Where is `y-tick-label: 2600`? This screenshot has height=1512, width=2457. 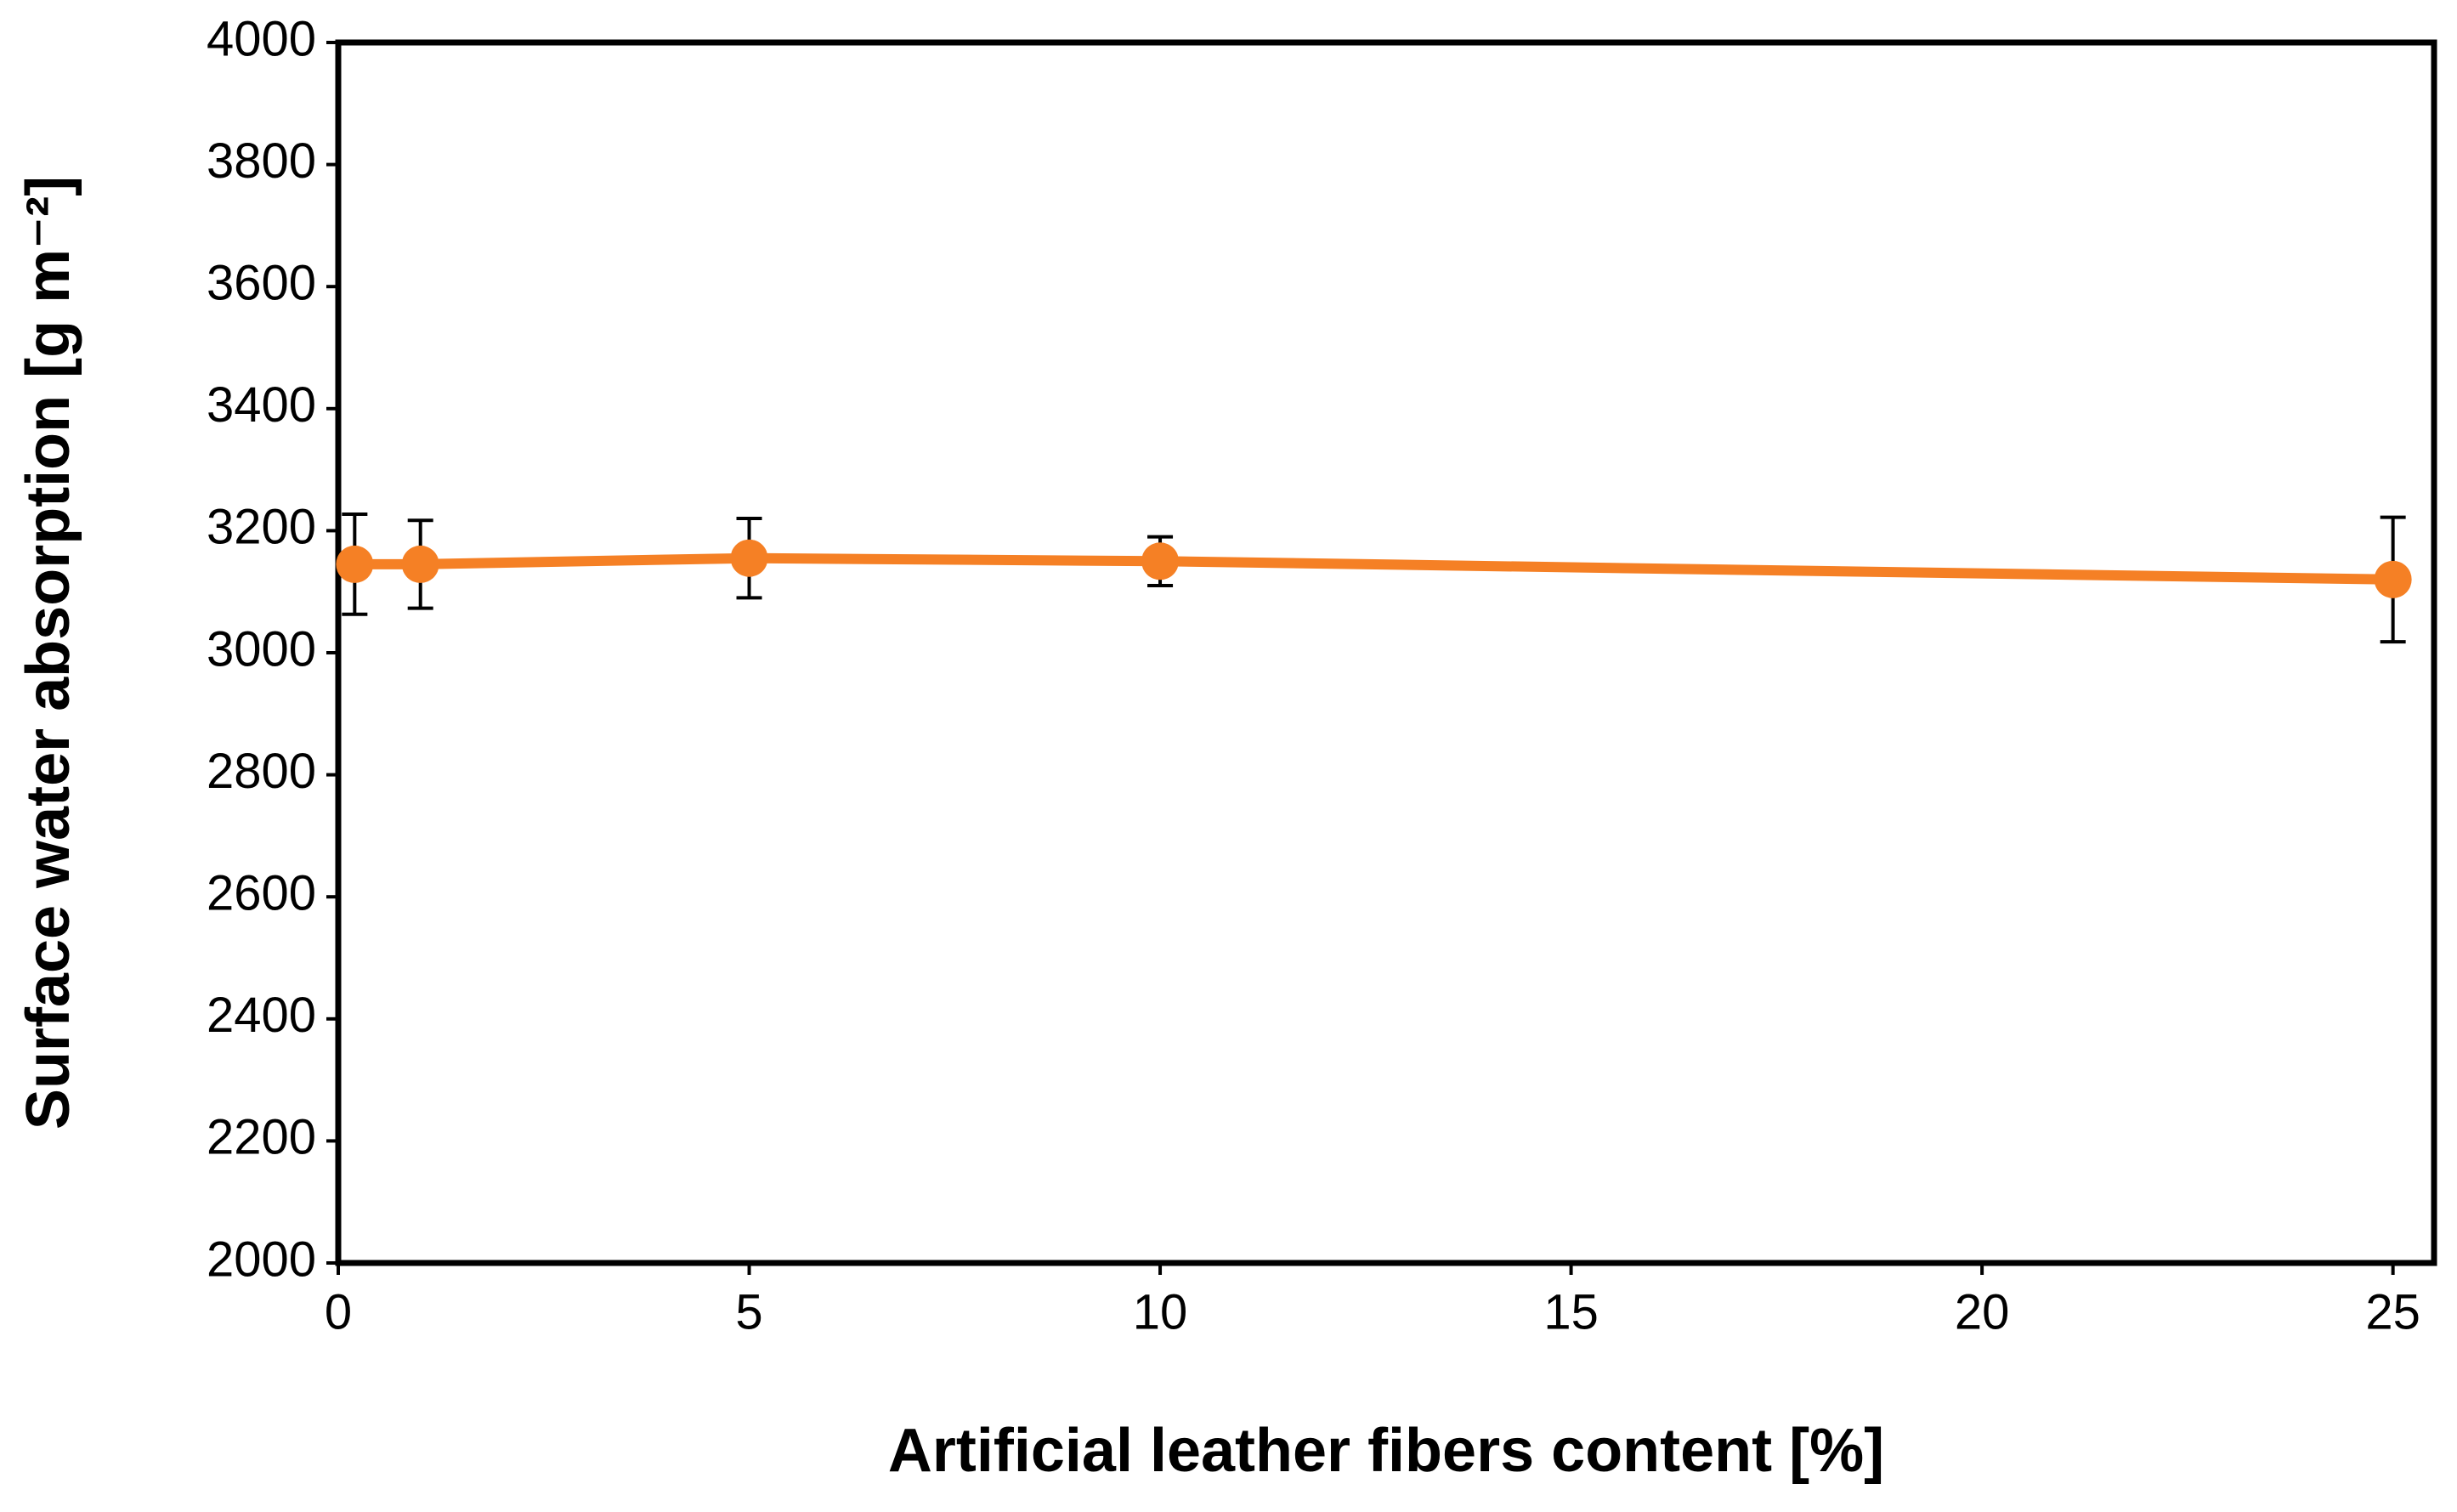 y-tick-label: 2600 is located at coordinates (261, 893).